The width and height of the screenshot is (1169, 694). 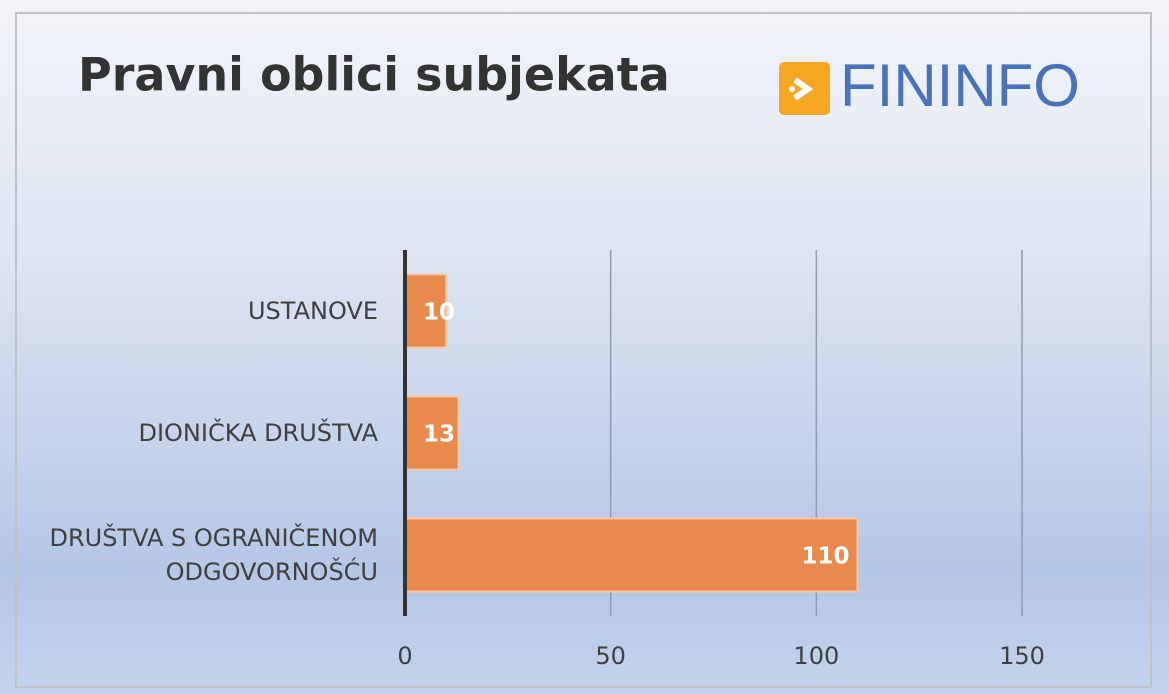 What do you see at coordinates (792, 89) in the screenshot?
I see `logo-dot` at bounding box center [792, 89].